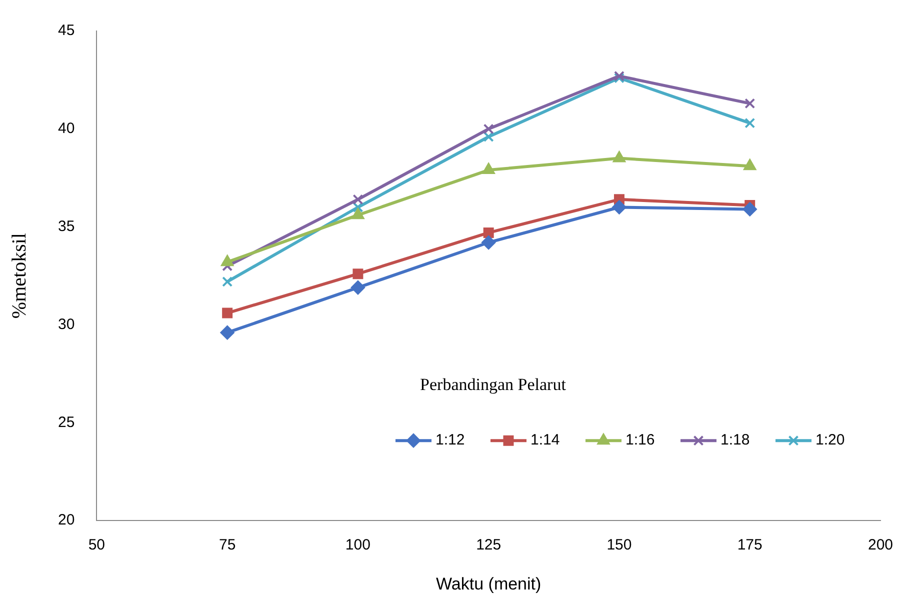  Describe the element at coordinates (227, 545) in the screenshot. I see `x-tick-label: 75` at that location.